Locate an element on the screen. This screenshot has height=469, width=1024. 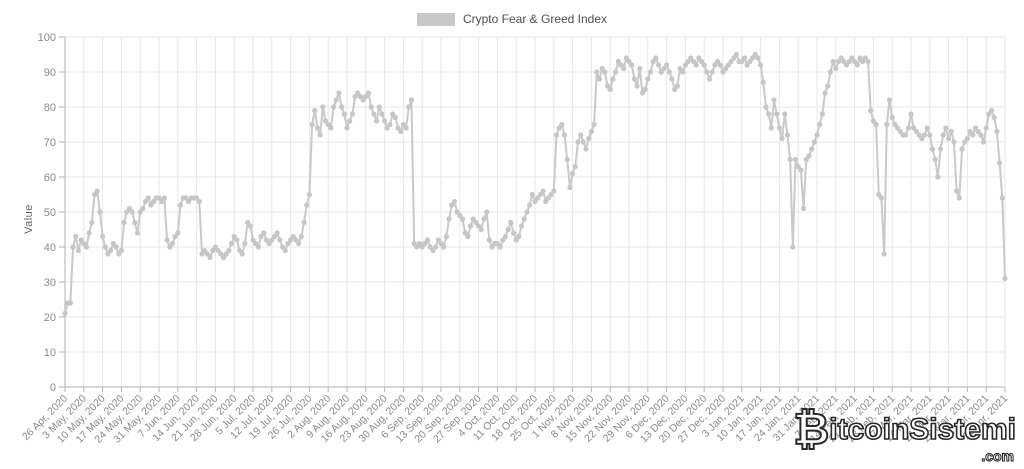
y-tick-label: 100 is located at coordinates (47, 38).